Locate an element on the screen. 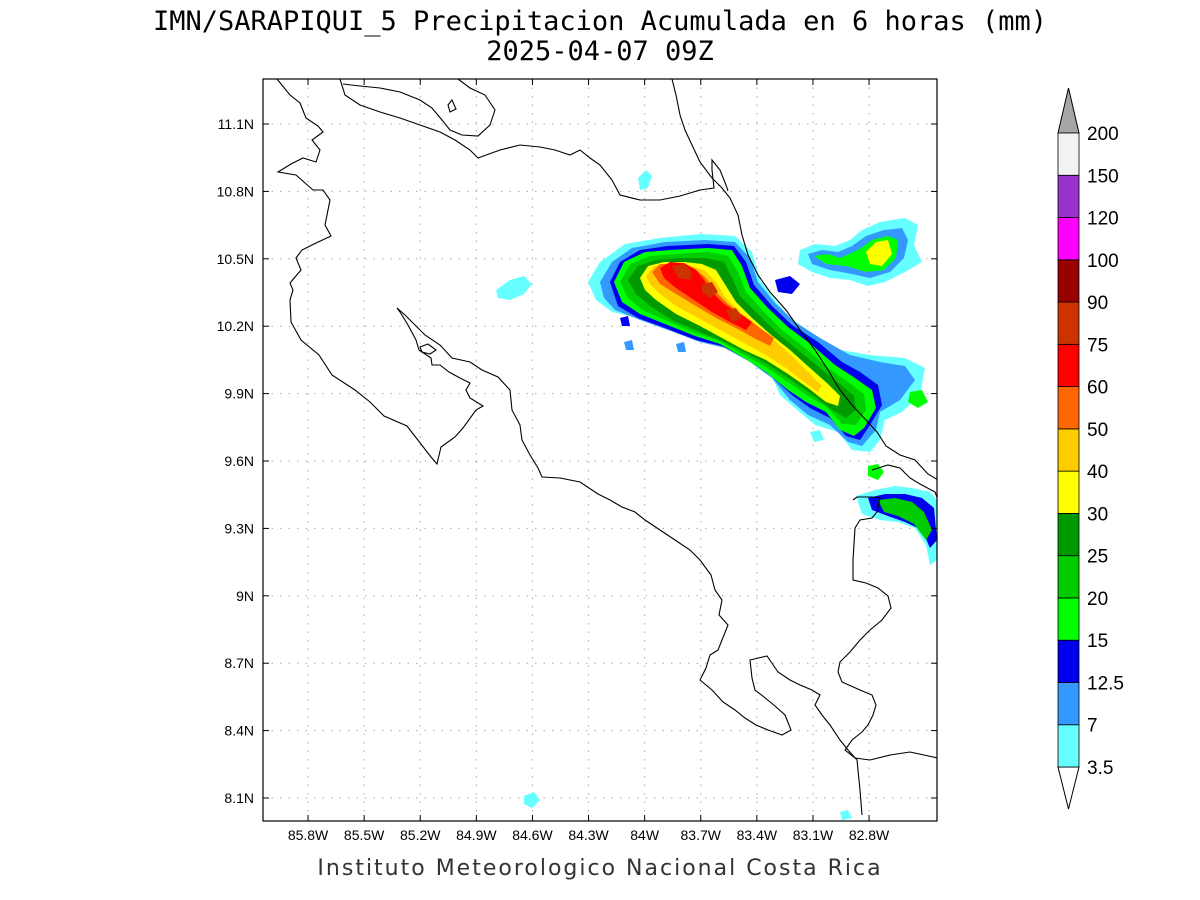 Image resolution: width=1200 pixels, height=900 pixels. lat-tick-label: 9.9N is located at coordinates (239, 394).